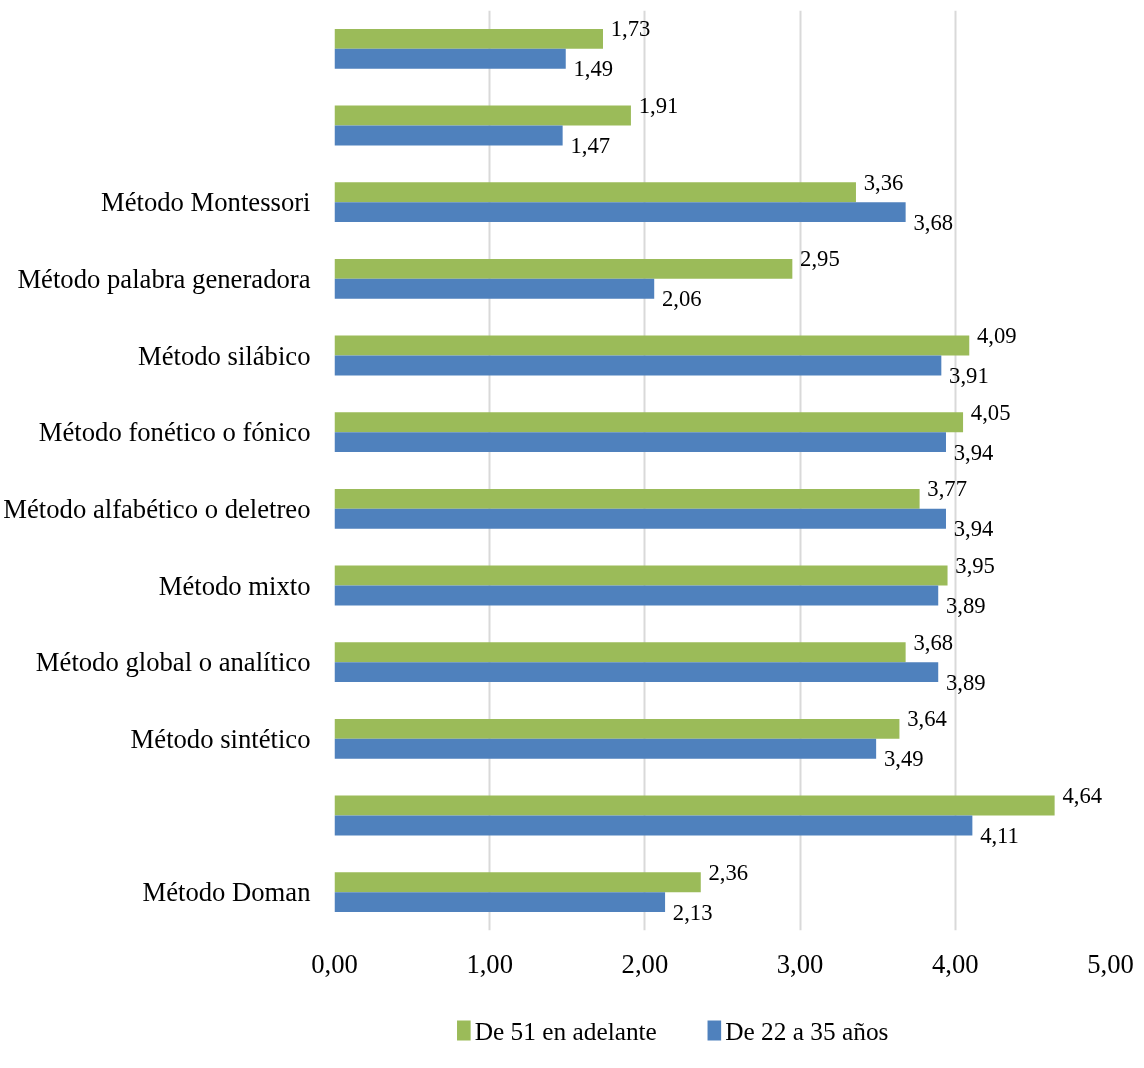  I want to click on x-tick-label: 3,00, so click(800, 963).